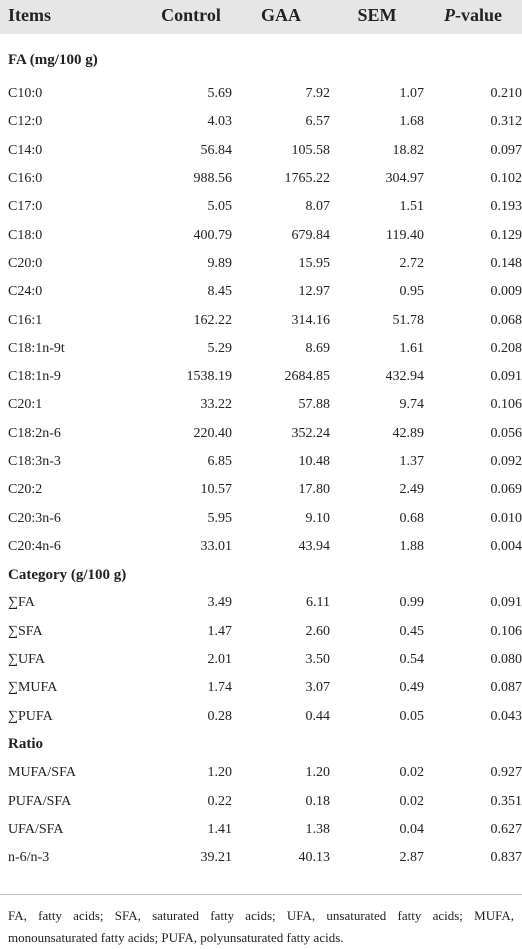  I want to click on value-cell: 5.69, so click(220, 94).